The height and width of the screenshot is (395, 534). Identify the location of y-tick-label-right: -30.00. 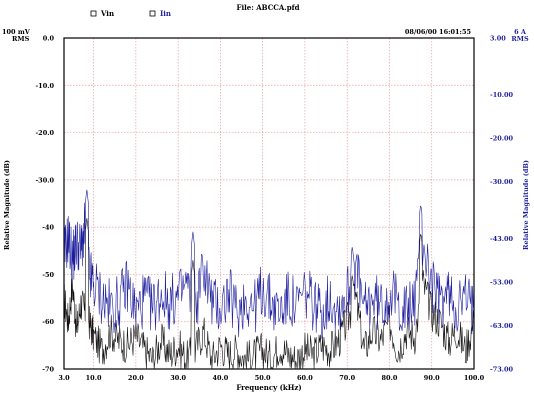
(502, 182).